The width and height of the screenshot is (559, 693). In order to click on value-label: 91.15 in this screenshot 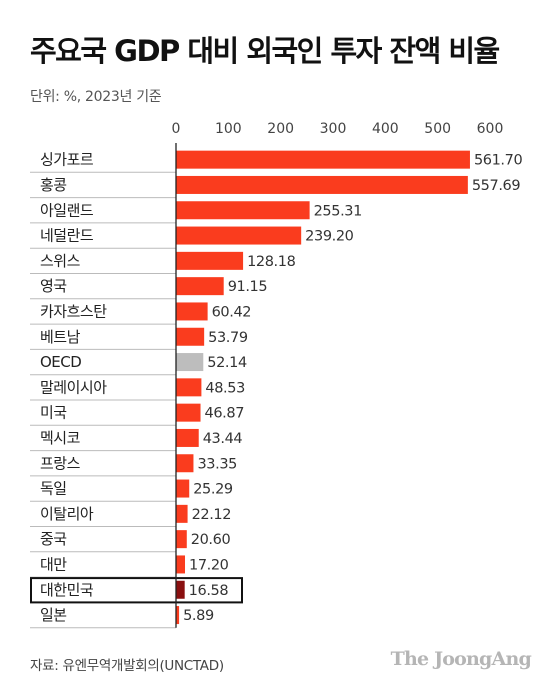, I will do `click(248, 287)`.